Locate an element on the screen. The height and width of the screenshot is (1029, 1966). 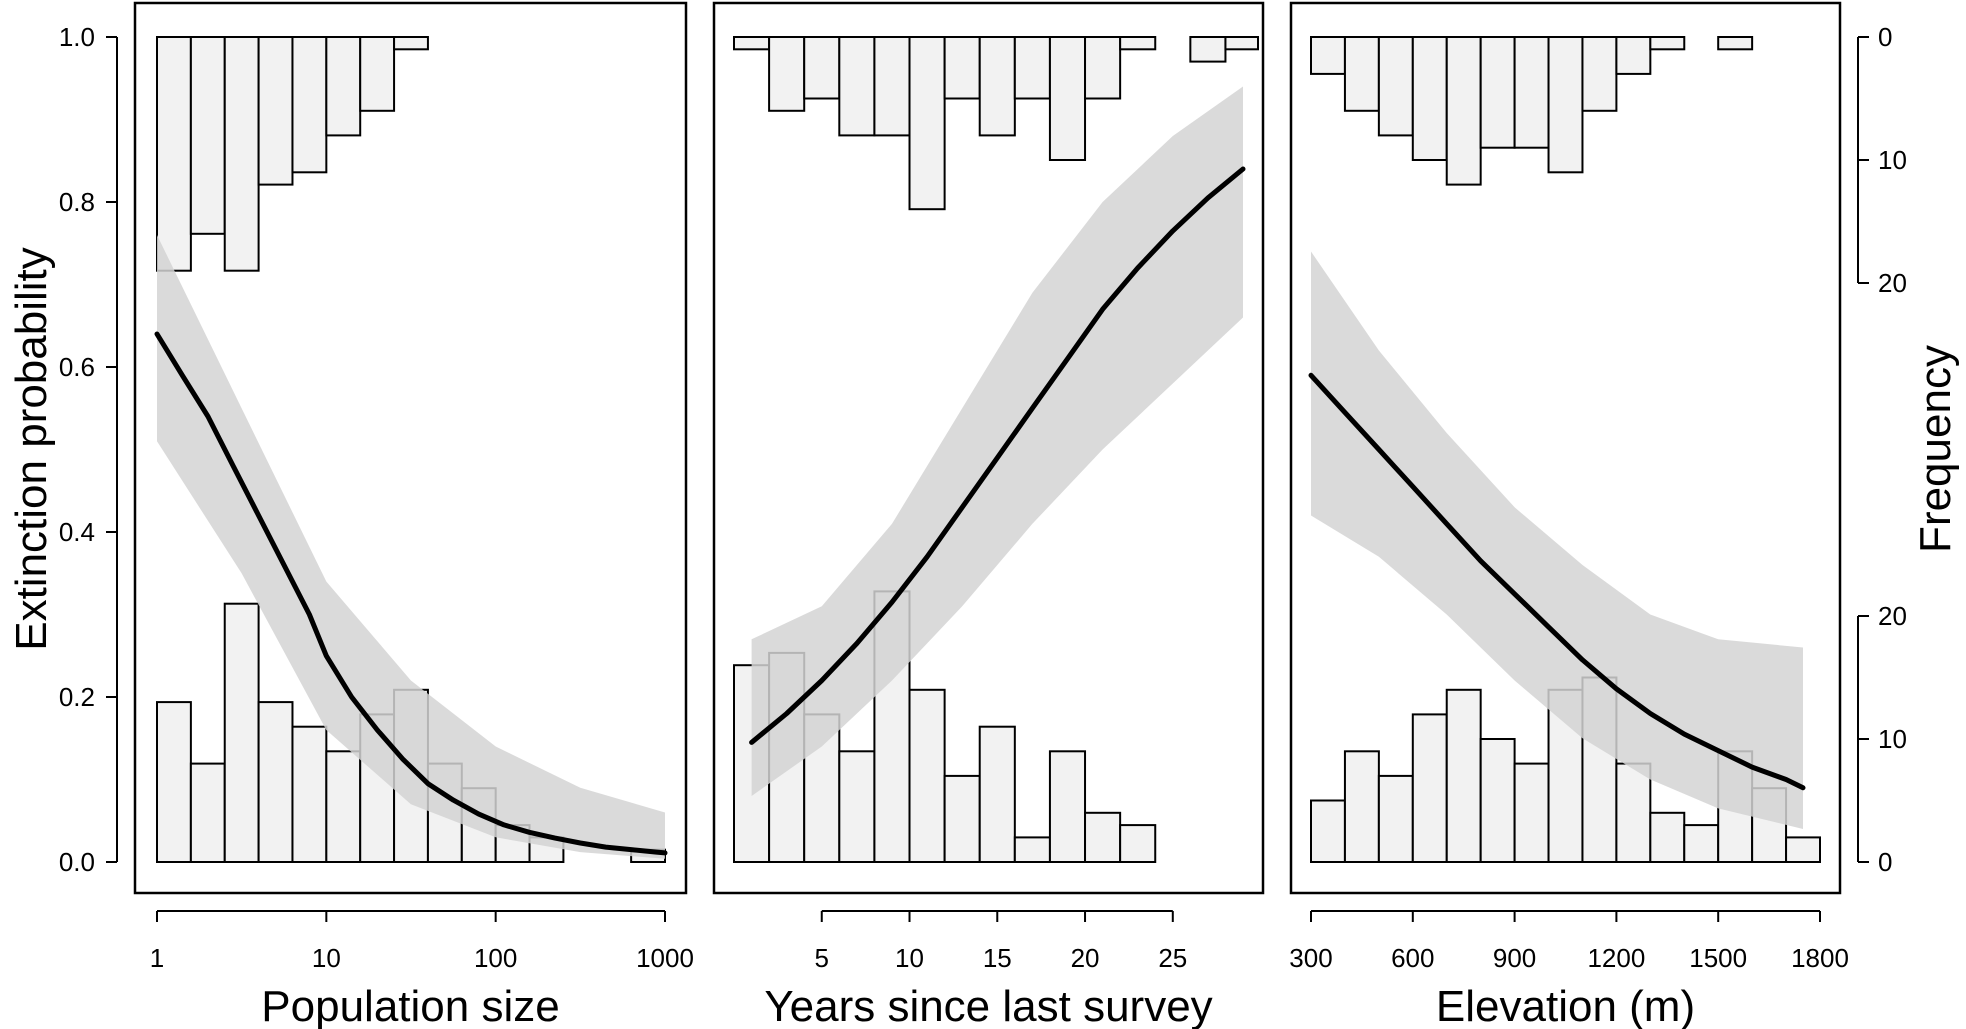
x-tick-label: 25 is located at coordinates (1172, 958).